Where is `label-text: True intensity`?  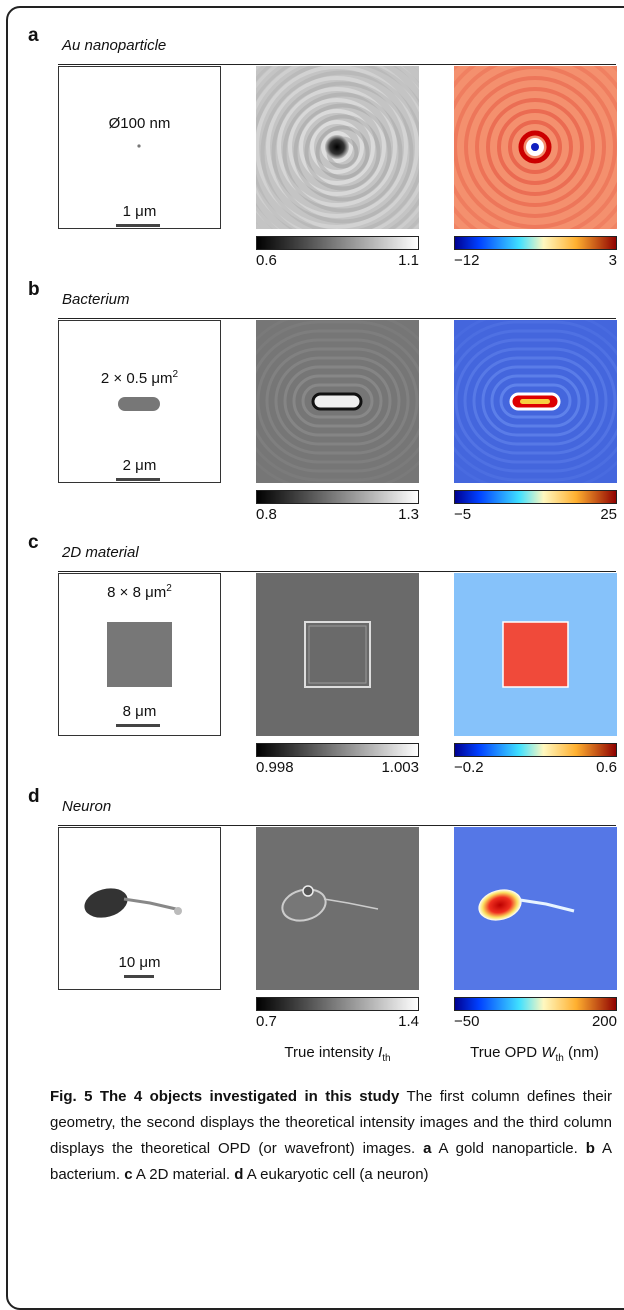
label-text: True intensity is located at coordinates (329, 1052).